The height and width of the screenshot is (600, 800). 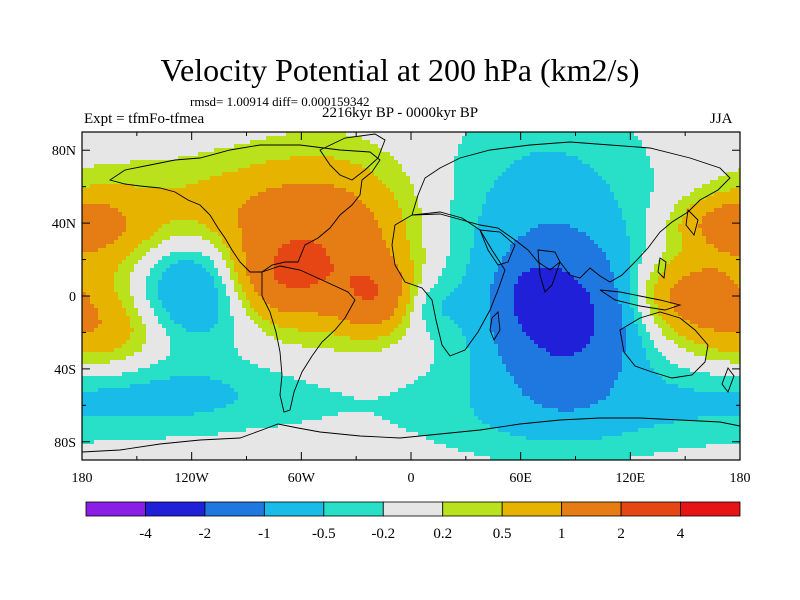 I want to click on period-label: 2216kyr BP - 0000kyr BP, so click(x=400, y=113).